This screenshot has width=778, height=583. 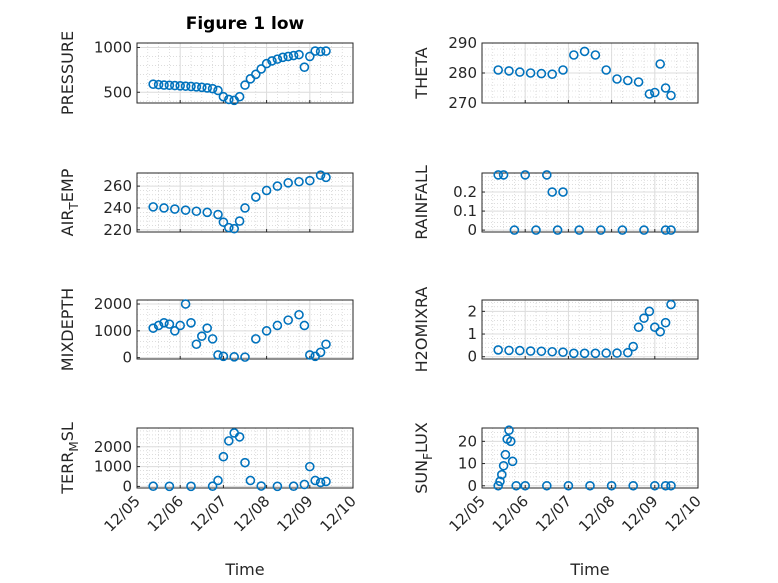 I want to click on y-tick-label: 0.1, so click(x=465, y=211).